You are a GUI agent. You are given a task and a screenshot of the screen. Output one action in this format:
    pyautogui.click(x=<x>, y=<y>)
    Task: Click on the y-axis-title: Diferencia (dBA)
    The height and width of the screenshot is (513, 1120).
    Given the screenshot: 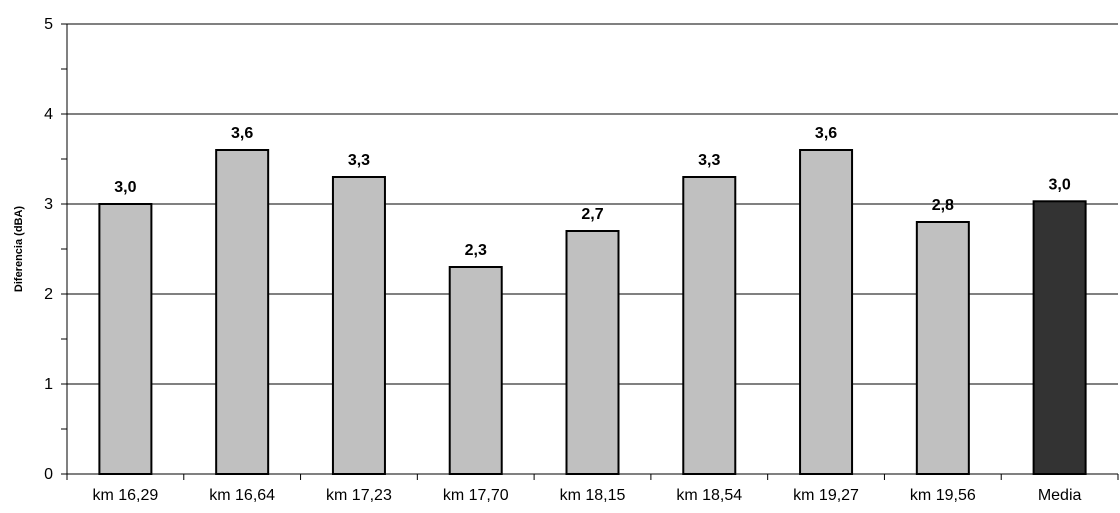 What is the action you would take?
    pyautogui.click(x=19, y=249)
    